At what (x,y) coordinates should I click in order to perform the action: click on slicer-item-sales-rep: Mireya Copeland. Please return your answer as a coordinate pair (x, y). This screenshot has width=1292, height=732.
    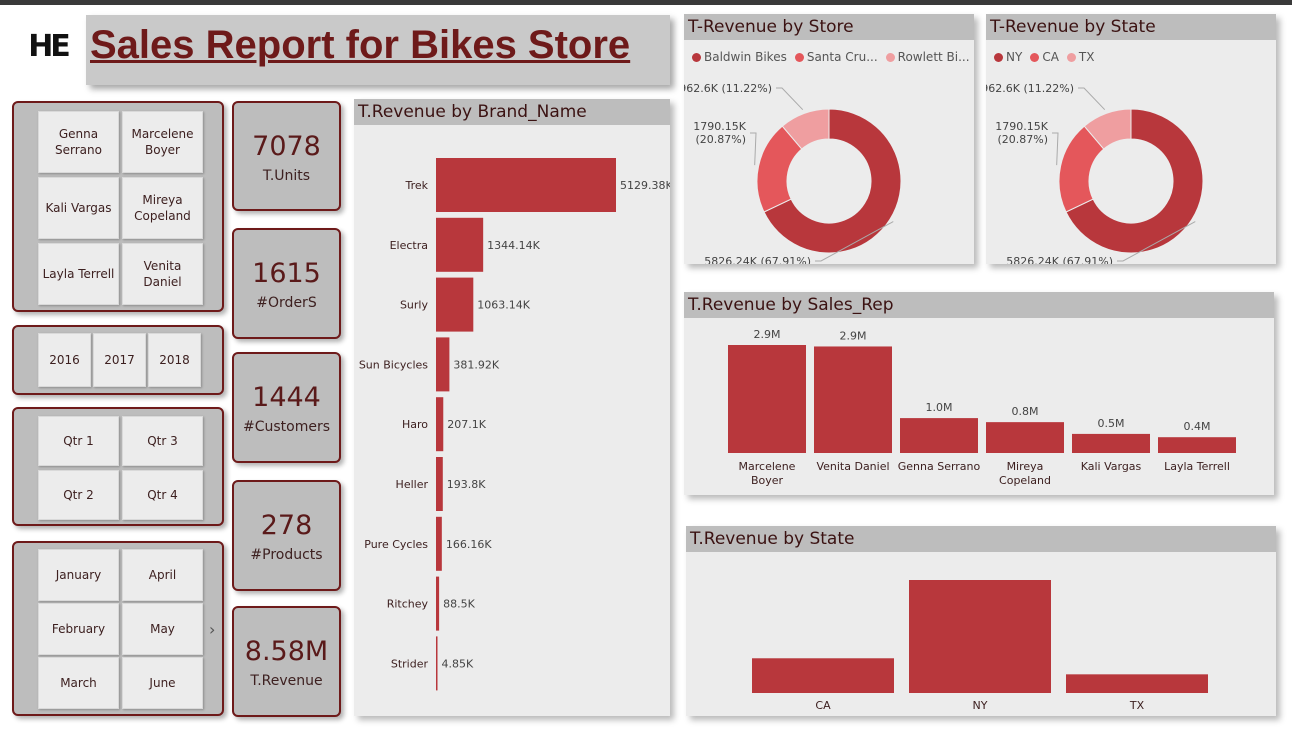
    Looking at the image, I should click on (162, 208).